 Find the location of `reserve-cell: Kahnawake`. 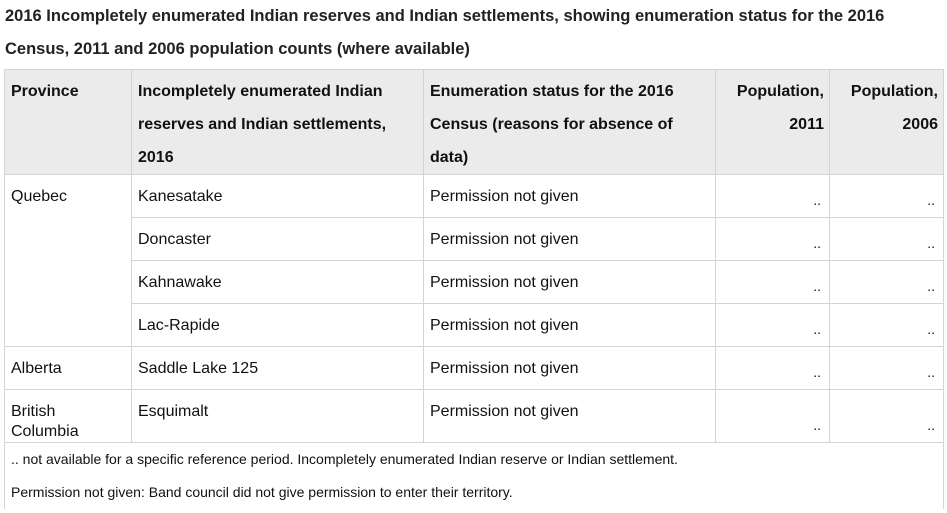

reserve-cell: Kahnawake is located at coordinates (277, 282).